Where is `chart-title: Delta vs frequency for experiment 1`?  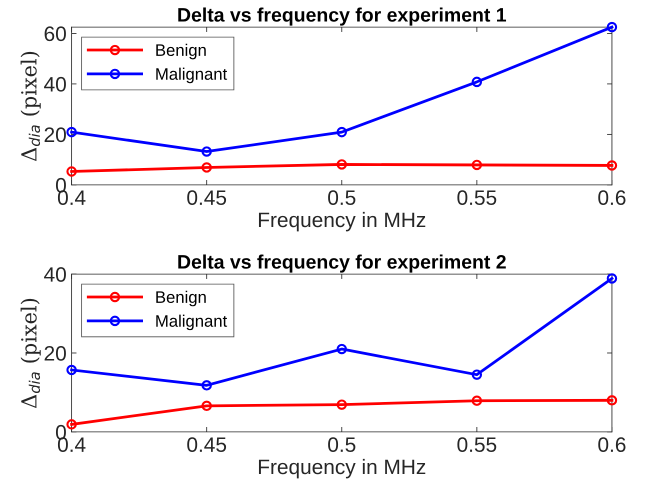 chart-title: Delta vs frequency for experiment 1 is located at coordinates (342, 16).